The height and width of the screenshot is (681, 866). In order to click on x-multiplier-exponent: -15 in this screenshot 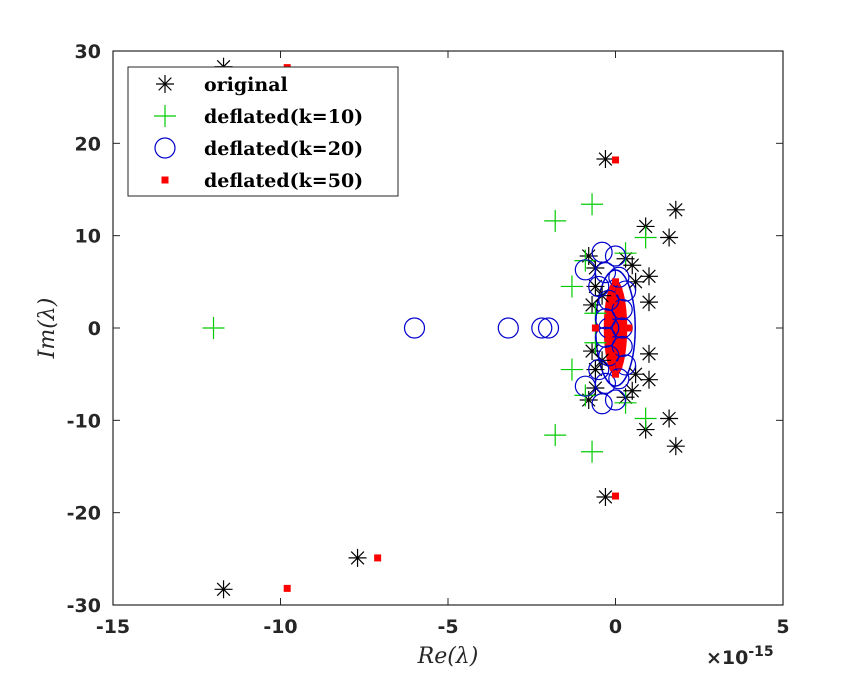, I will do `click(760, 652)`.